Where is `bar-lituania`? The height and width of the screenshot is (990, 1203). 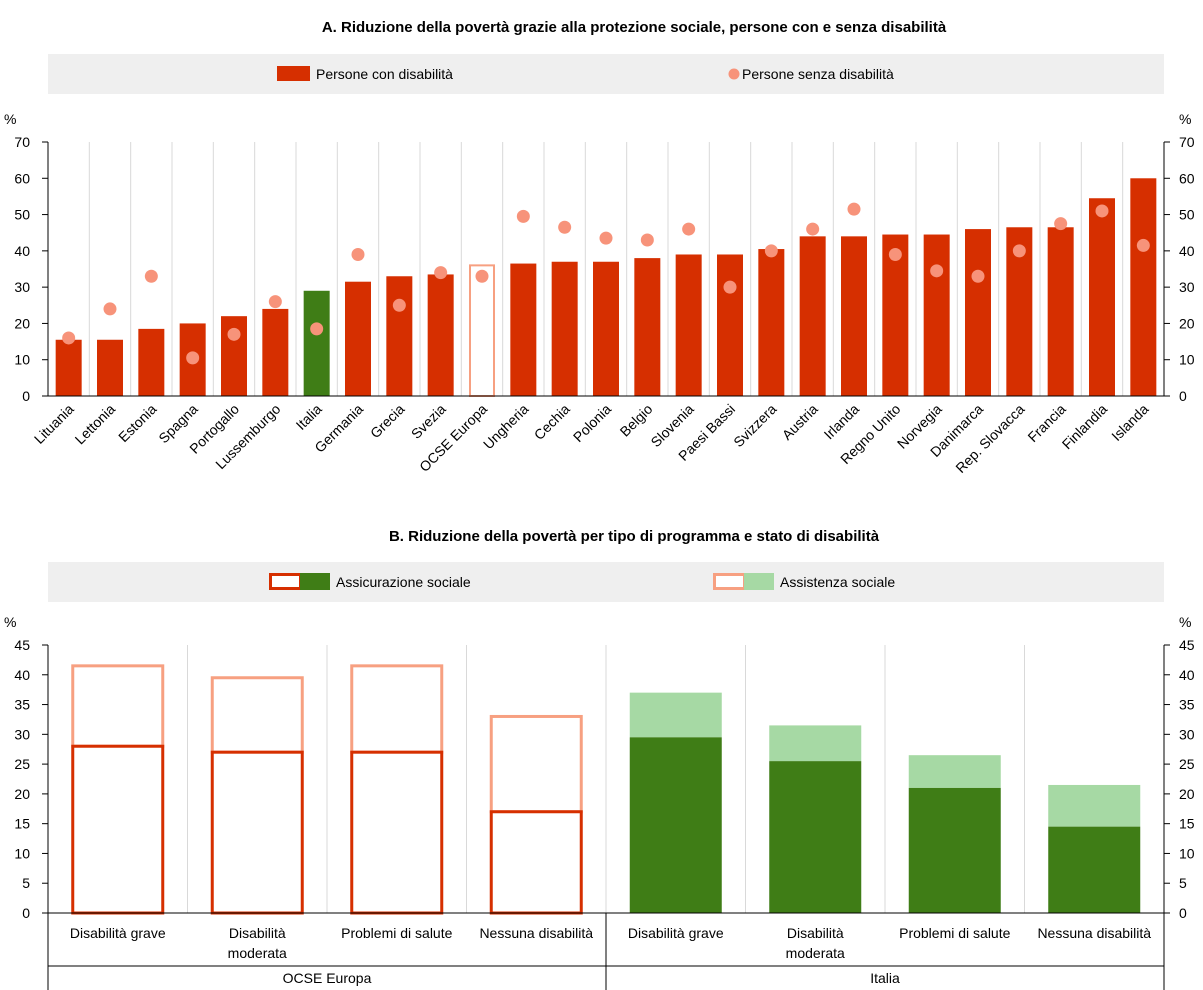 bar-lituania is located at coordinates (68, 367).